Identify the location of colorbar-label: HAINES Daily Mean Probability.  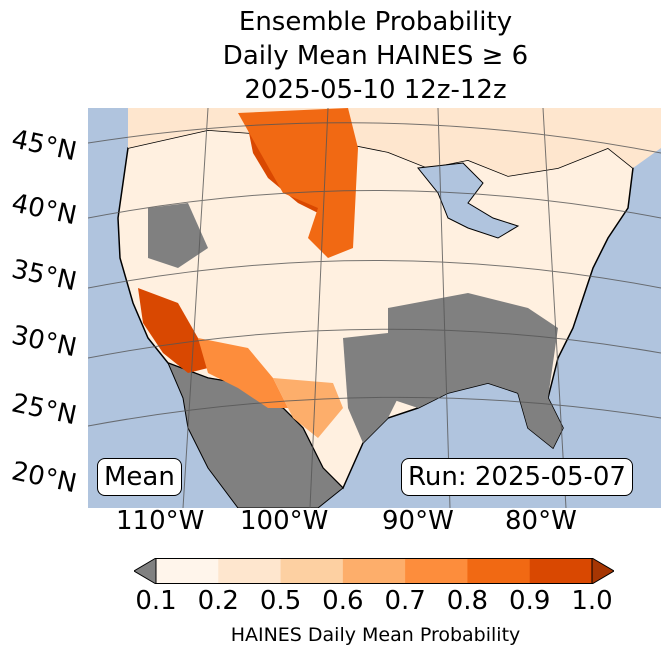
(375, 635).